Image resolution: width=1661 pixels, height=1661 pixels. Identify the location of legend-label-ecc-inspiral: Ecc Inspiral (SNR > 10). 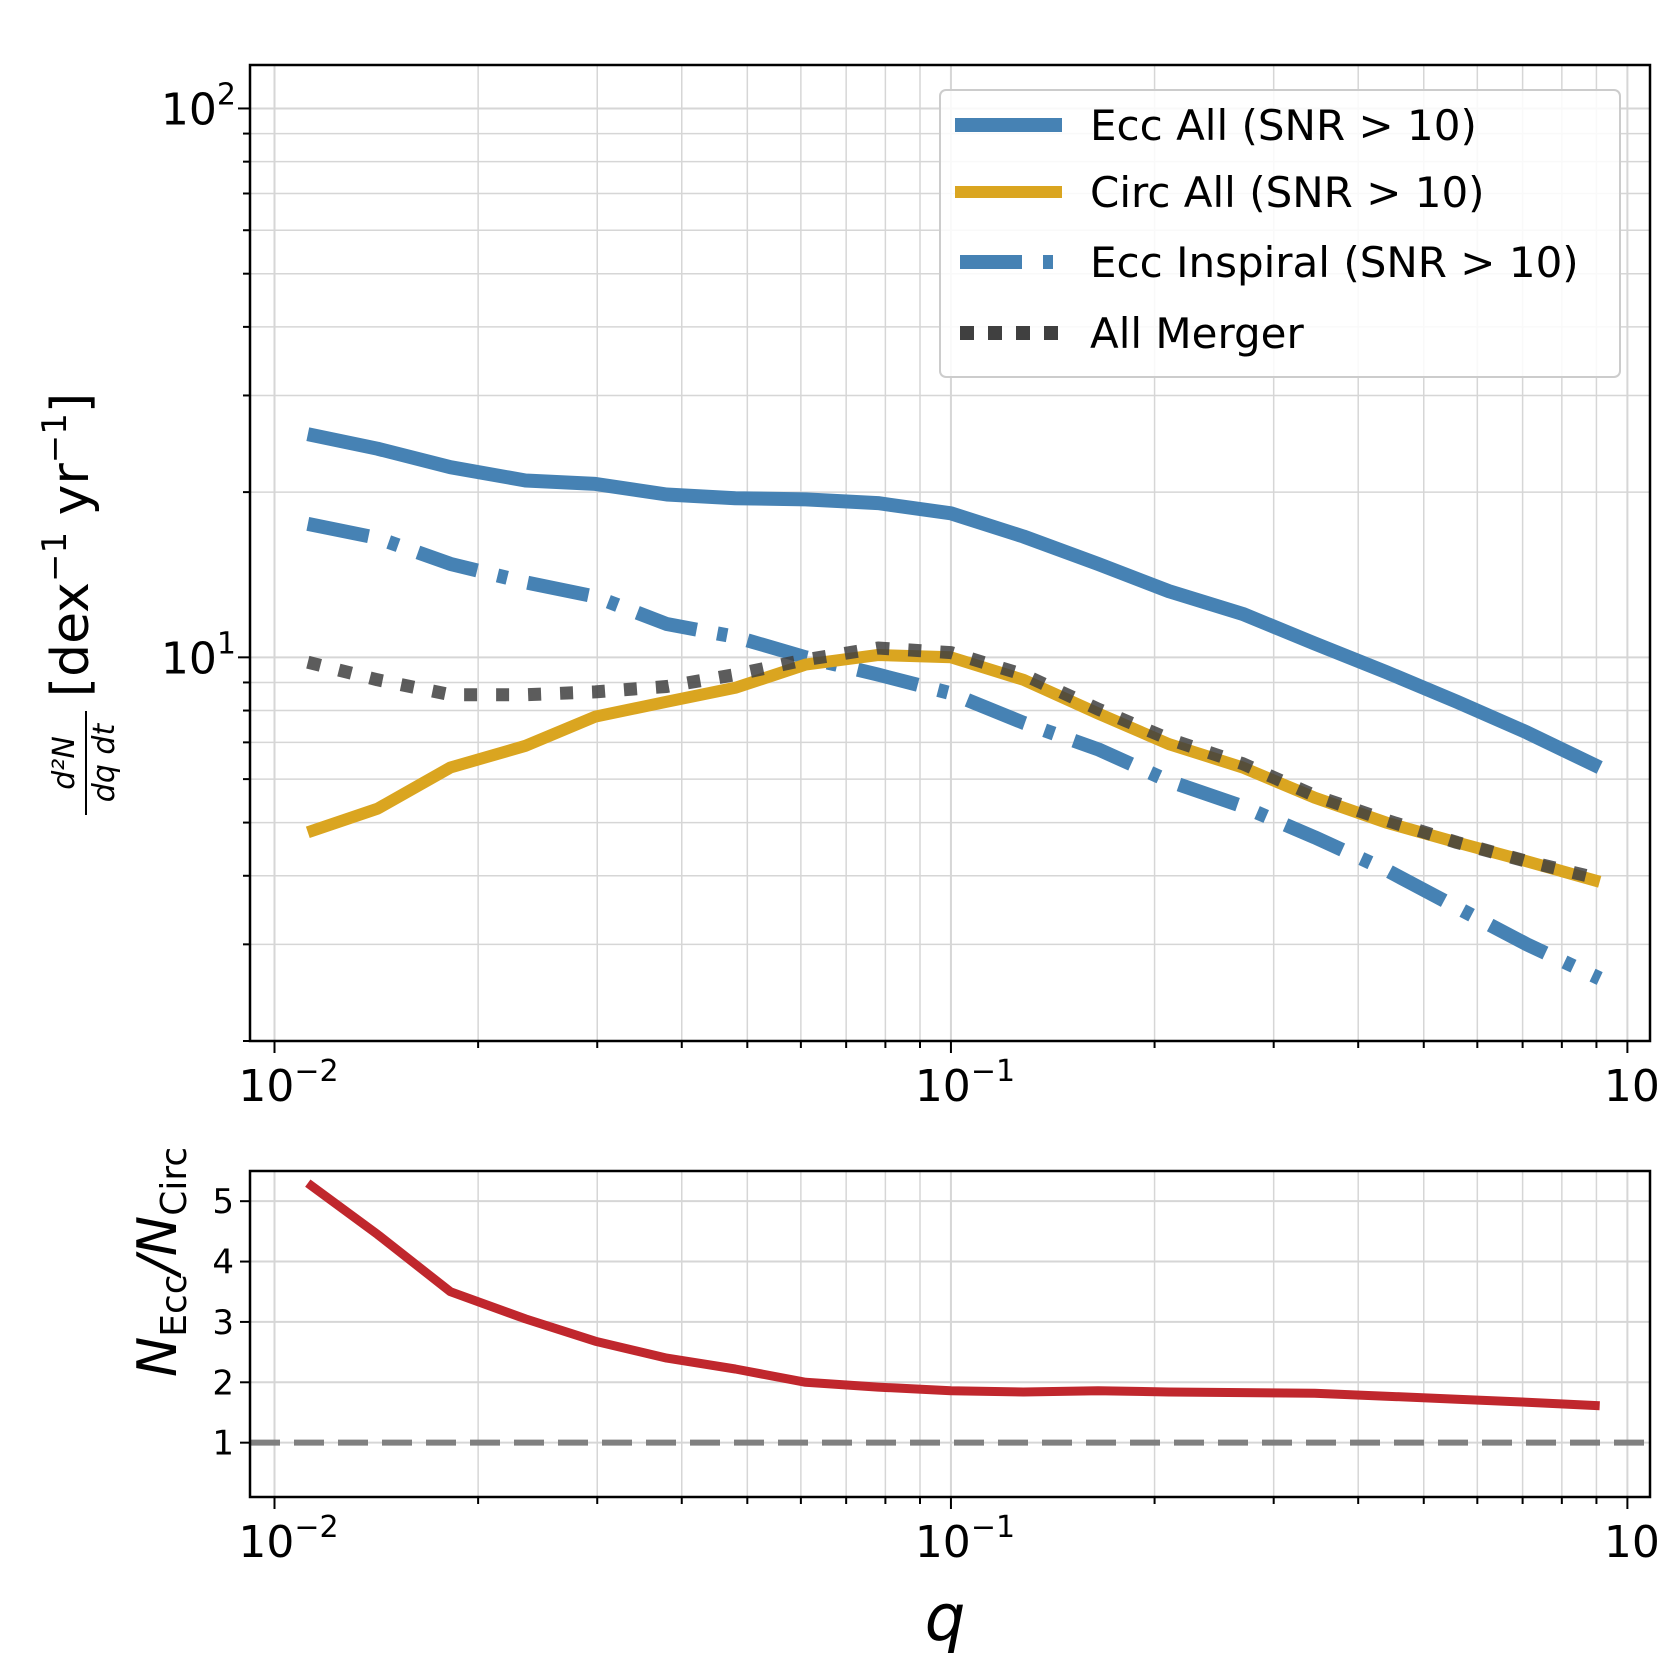
(1334, 262).